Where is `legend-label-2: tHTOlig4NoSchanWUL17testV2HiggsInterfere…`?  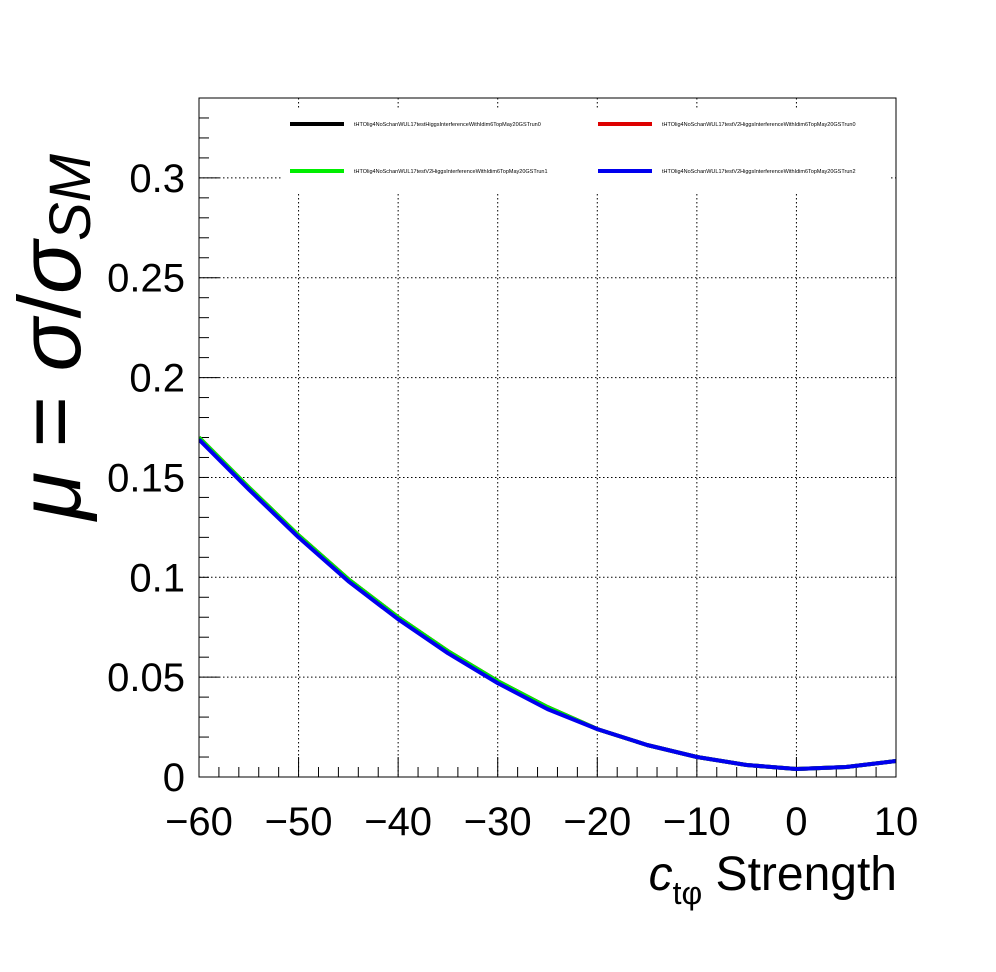 legend-label-2: tHTOlig4NoSchanWUL17testV2HiggsInterfere… is located at coordinates (451, 172).